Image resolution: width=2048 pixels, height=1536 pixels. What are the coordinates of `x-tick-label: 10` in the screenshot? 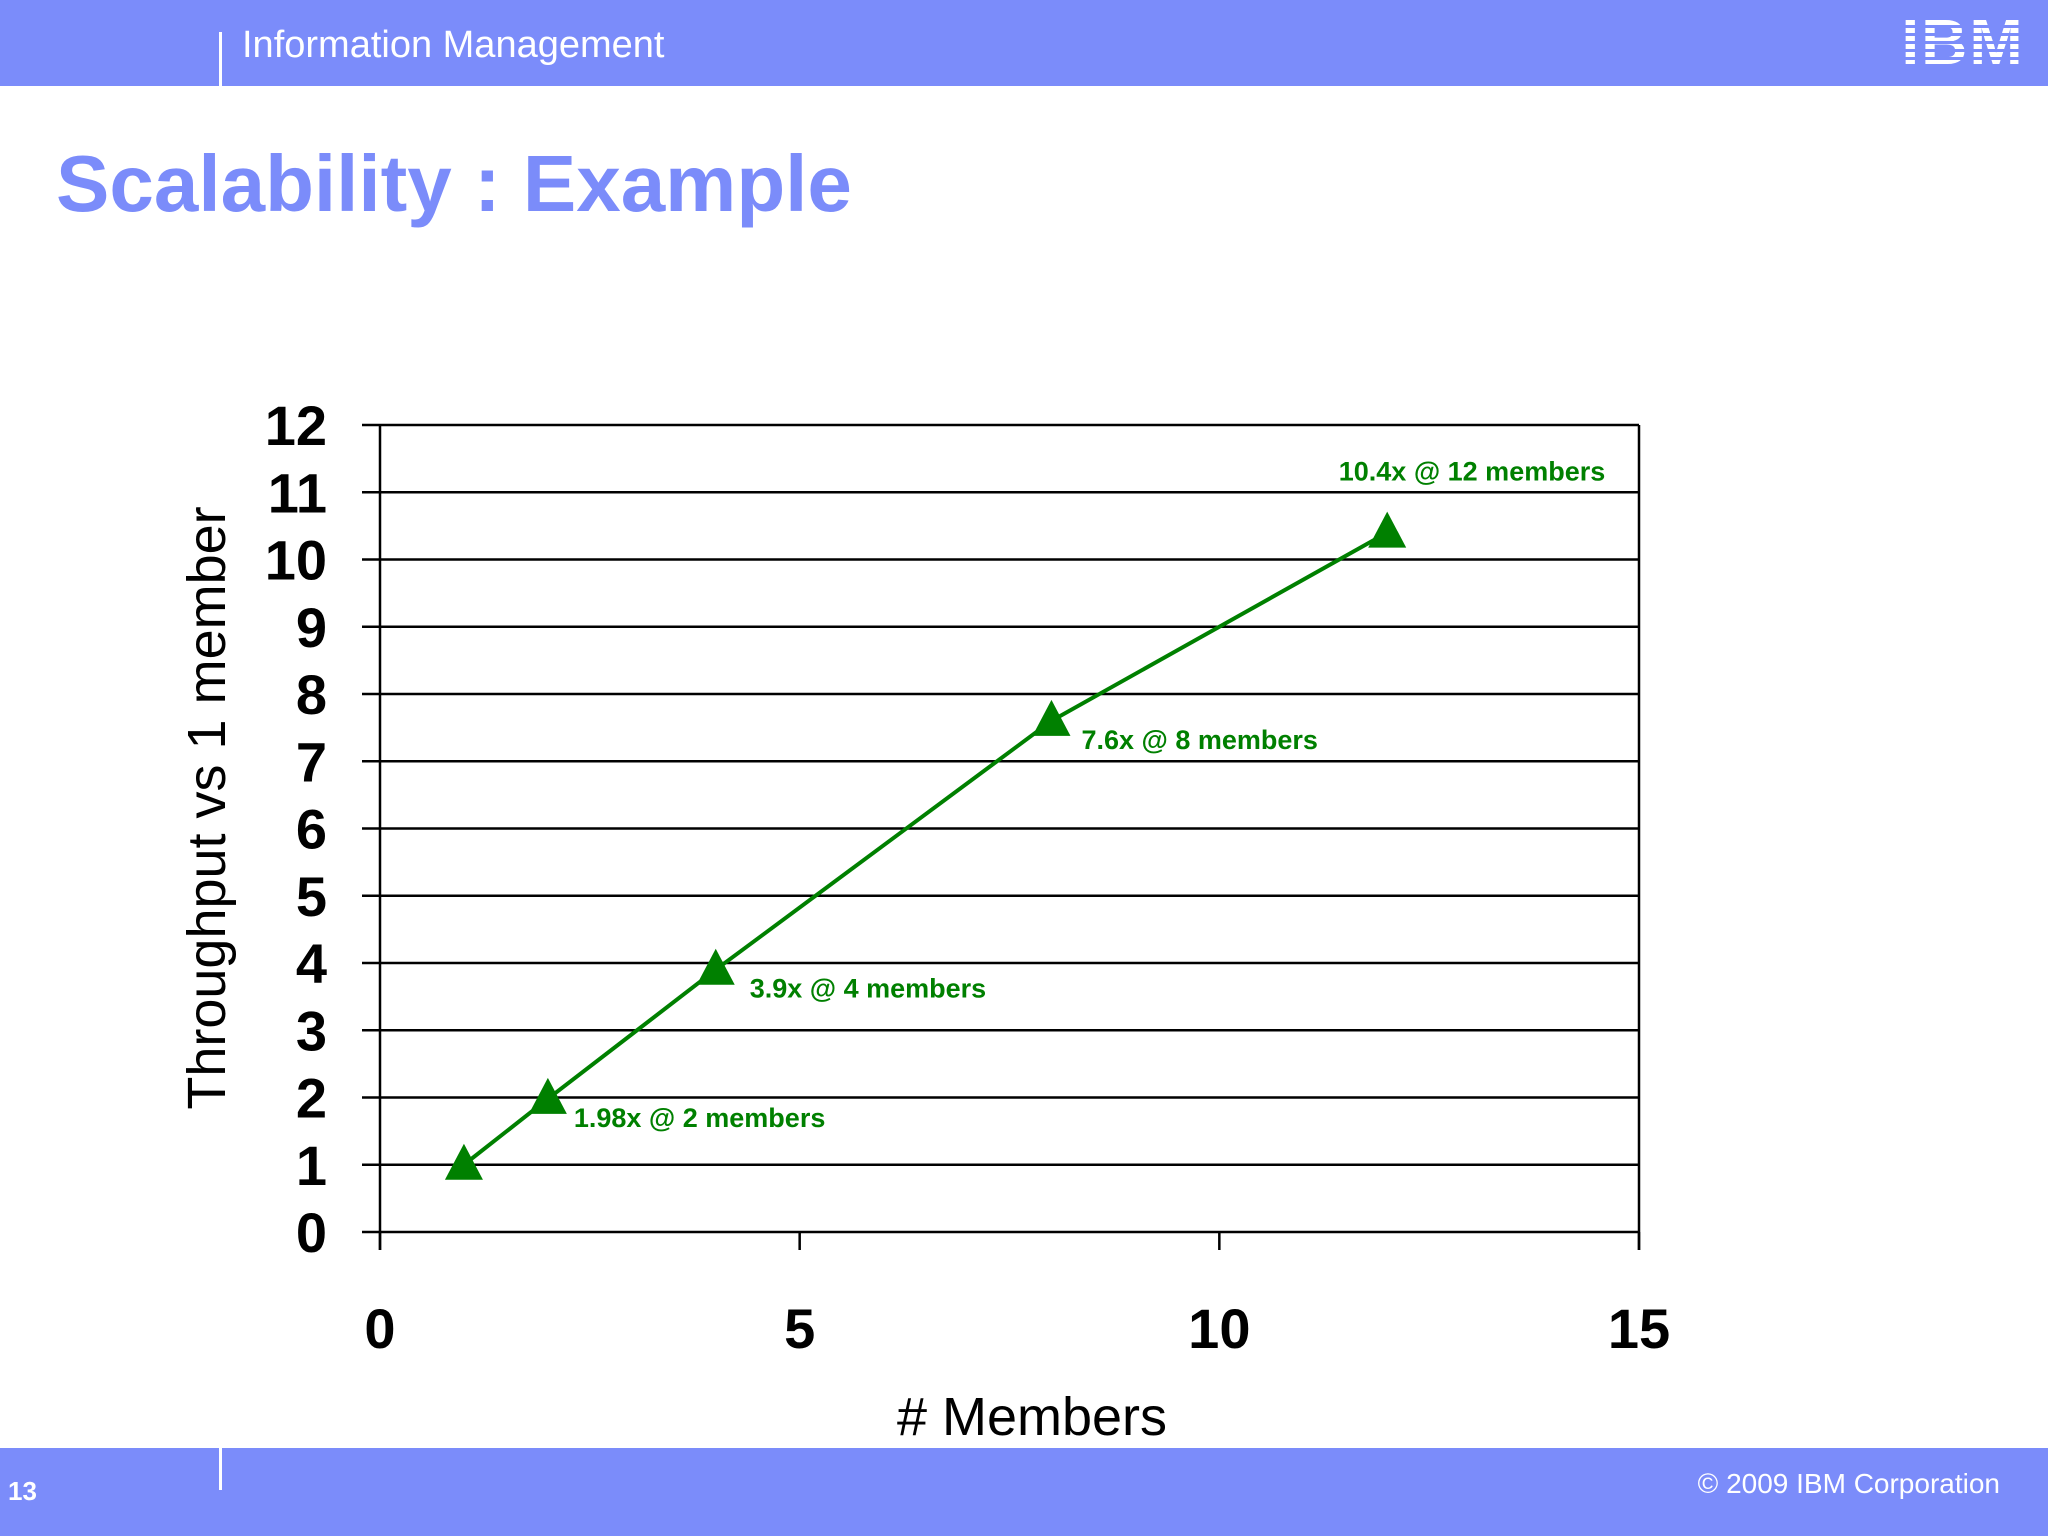 It's located at (1219, 1328).